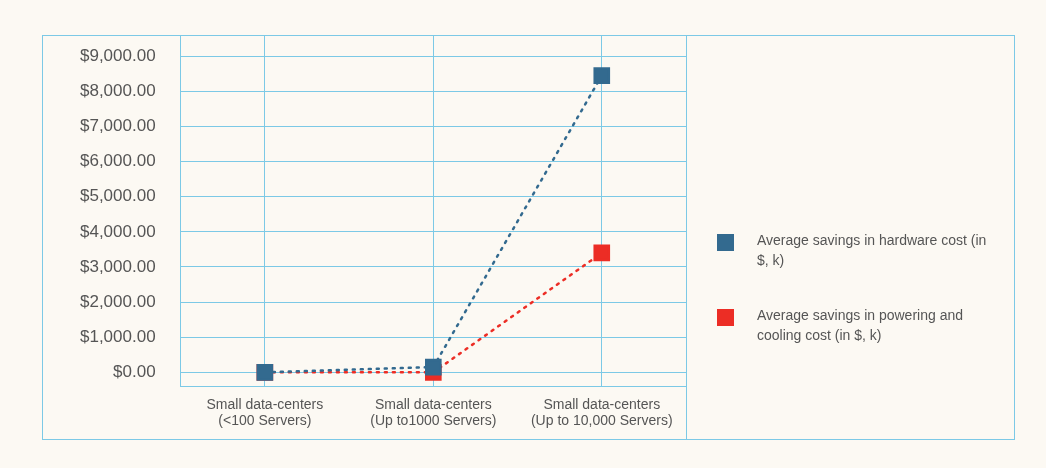  What do you see at coordinates (117, 336) in the screenshot?
I see `y-tick-label: $1,000.00` at bounding box center [117, 336].